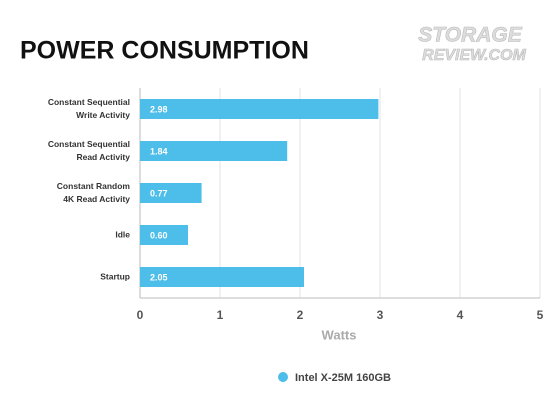 This screenshot has height=400, width=560. I want to click on y-tick-label: Constant Random 4K Read Activity, so click(93, 192).